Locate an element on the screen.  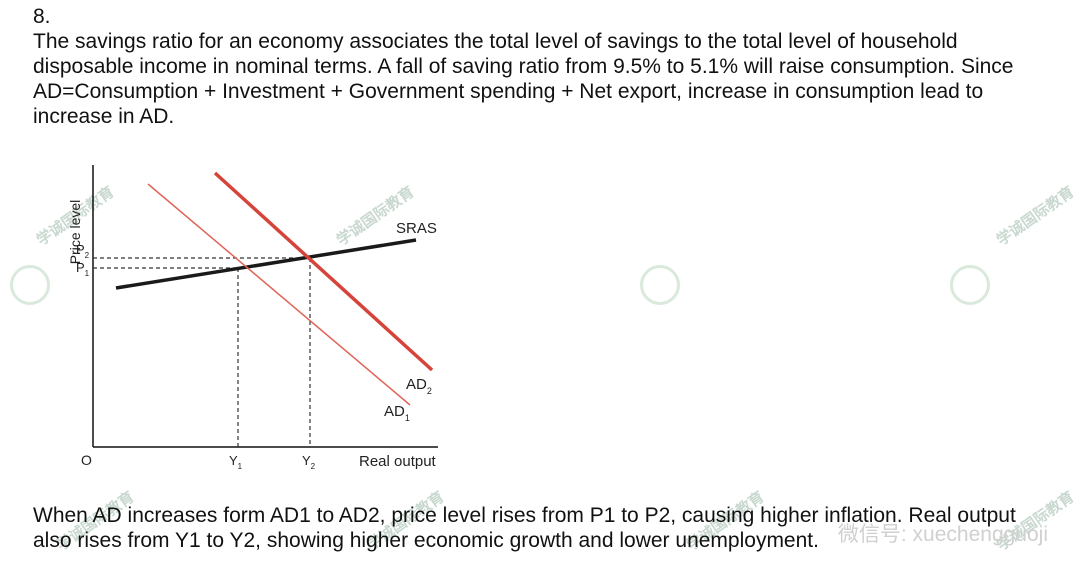
wechat-watermark: 微信号: xuechengguoji is located at coordinates (942, 534).